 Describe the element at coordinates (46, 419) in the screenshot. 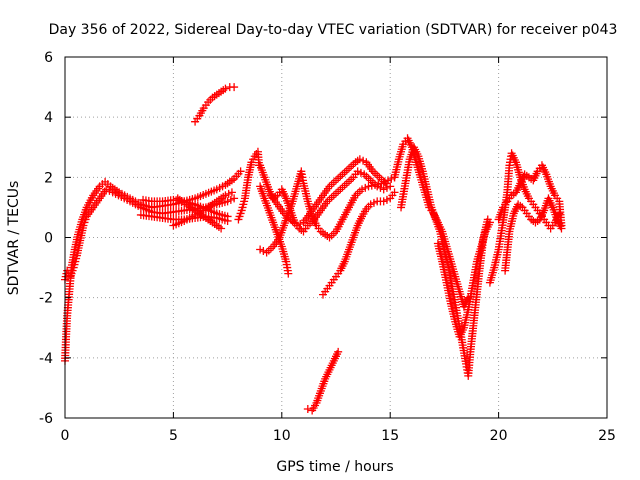

I see `y-tick-label: -6` at that location.